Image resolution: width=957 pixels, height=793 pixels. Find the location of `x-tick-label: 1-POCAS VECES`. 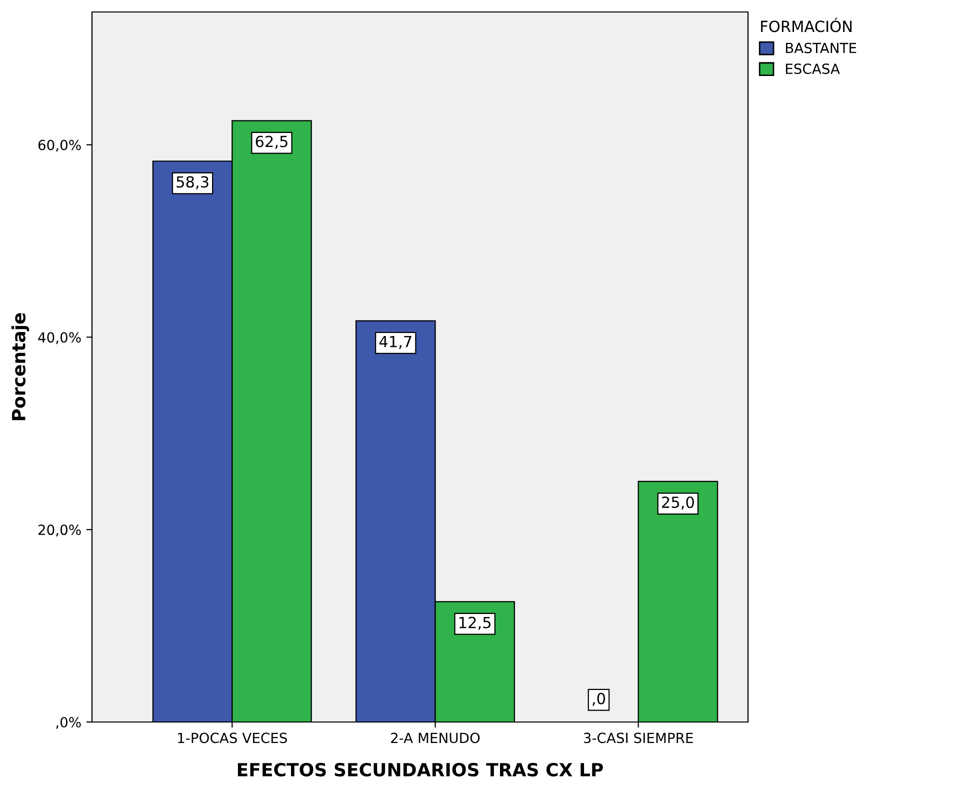

x-tick-label: 1-POCAS VECES is located at coordinates (232, 738).